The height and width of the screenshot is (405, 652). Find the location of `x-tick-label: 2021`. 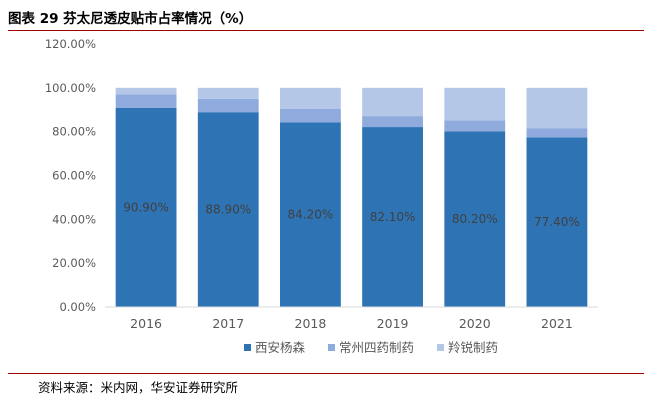

x-tick-label: 2021 is located at coordinates (557, 323).